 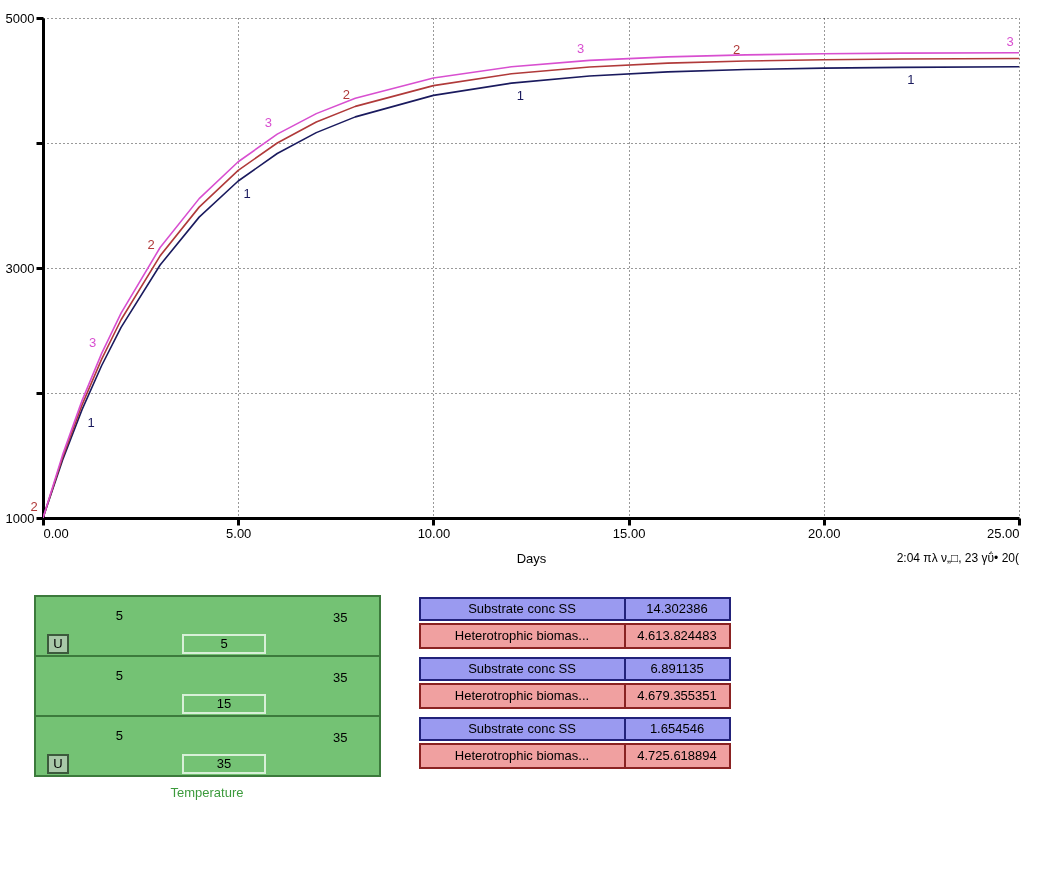 What do you see at coordinates (1003, 533) in the screenshot?
I see `x-tick-label: 25.00` at bounding box center [1003, 533].